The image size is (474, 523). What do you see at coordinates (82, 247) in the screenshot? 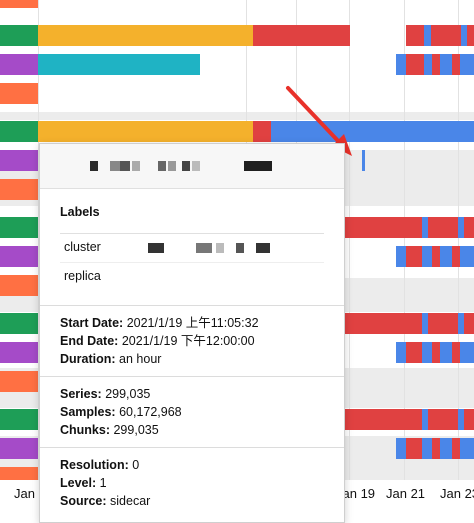
I see `label-name: cluster` at bounding box center [82, 247].